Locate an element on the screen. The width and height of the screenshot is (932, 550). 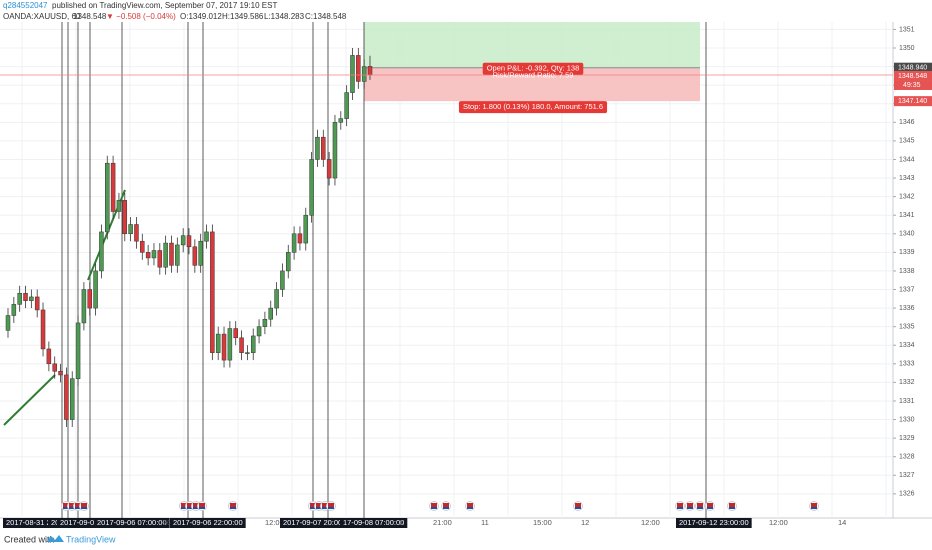
y-tick-label: 1351 is located at coordinates (907, 29).